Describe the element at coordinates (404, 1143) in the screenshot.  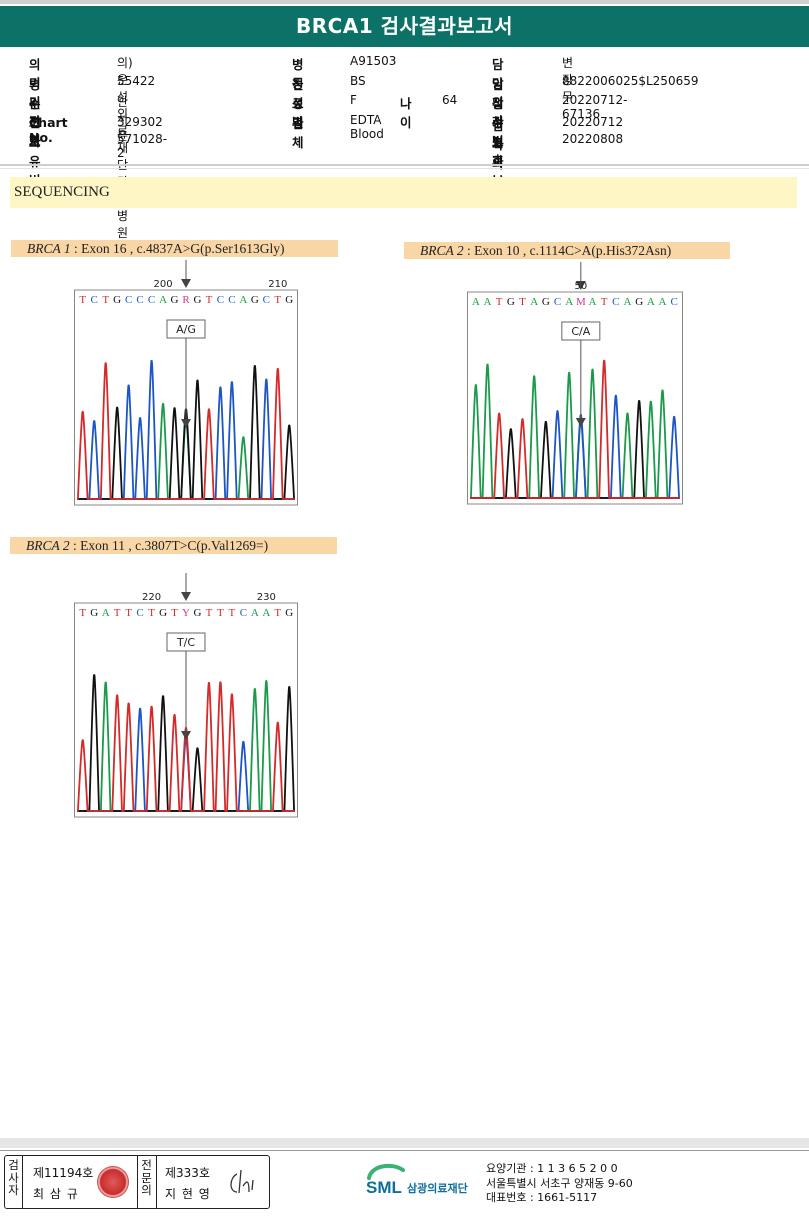
I see `footer-band` at that location.